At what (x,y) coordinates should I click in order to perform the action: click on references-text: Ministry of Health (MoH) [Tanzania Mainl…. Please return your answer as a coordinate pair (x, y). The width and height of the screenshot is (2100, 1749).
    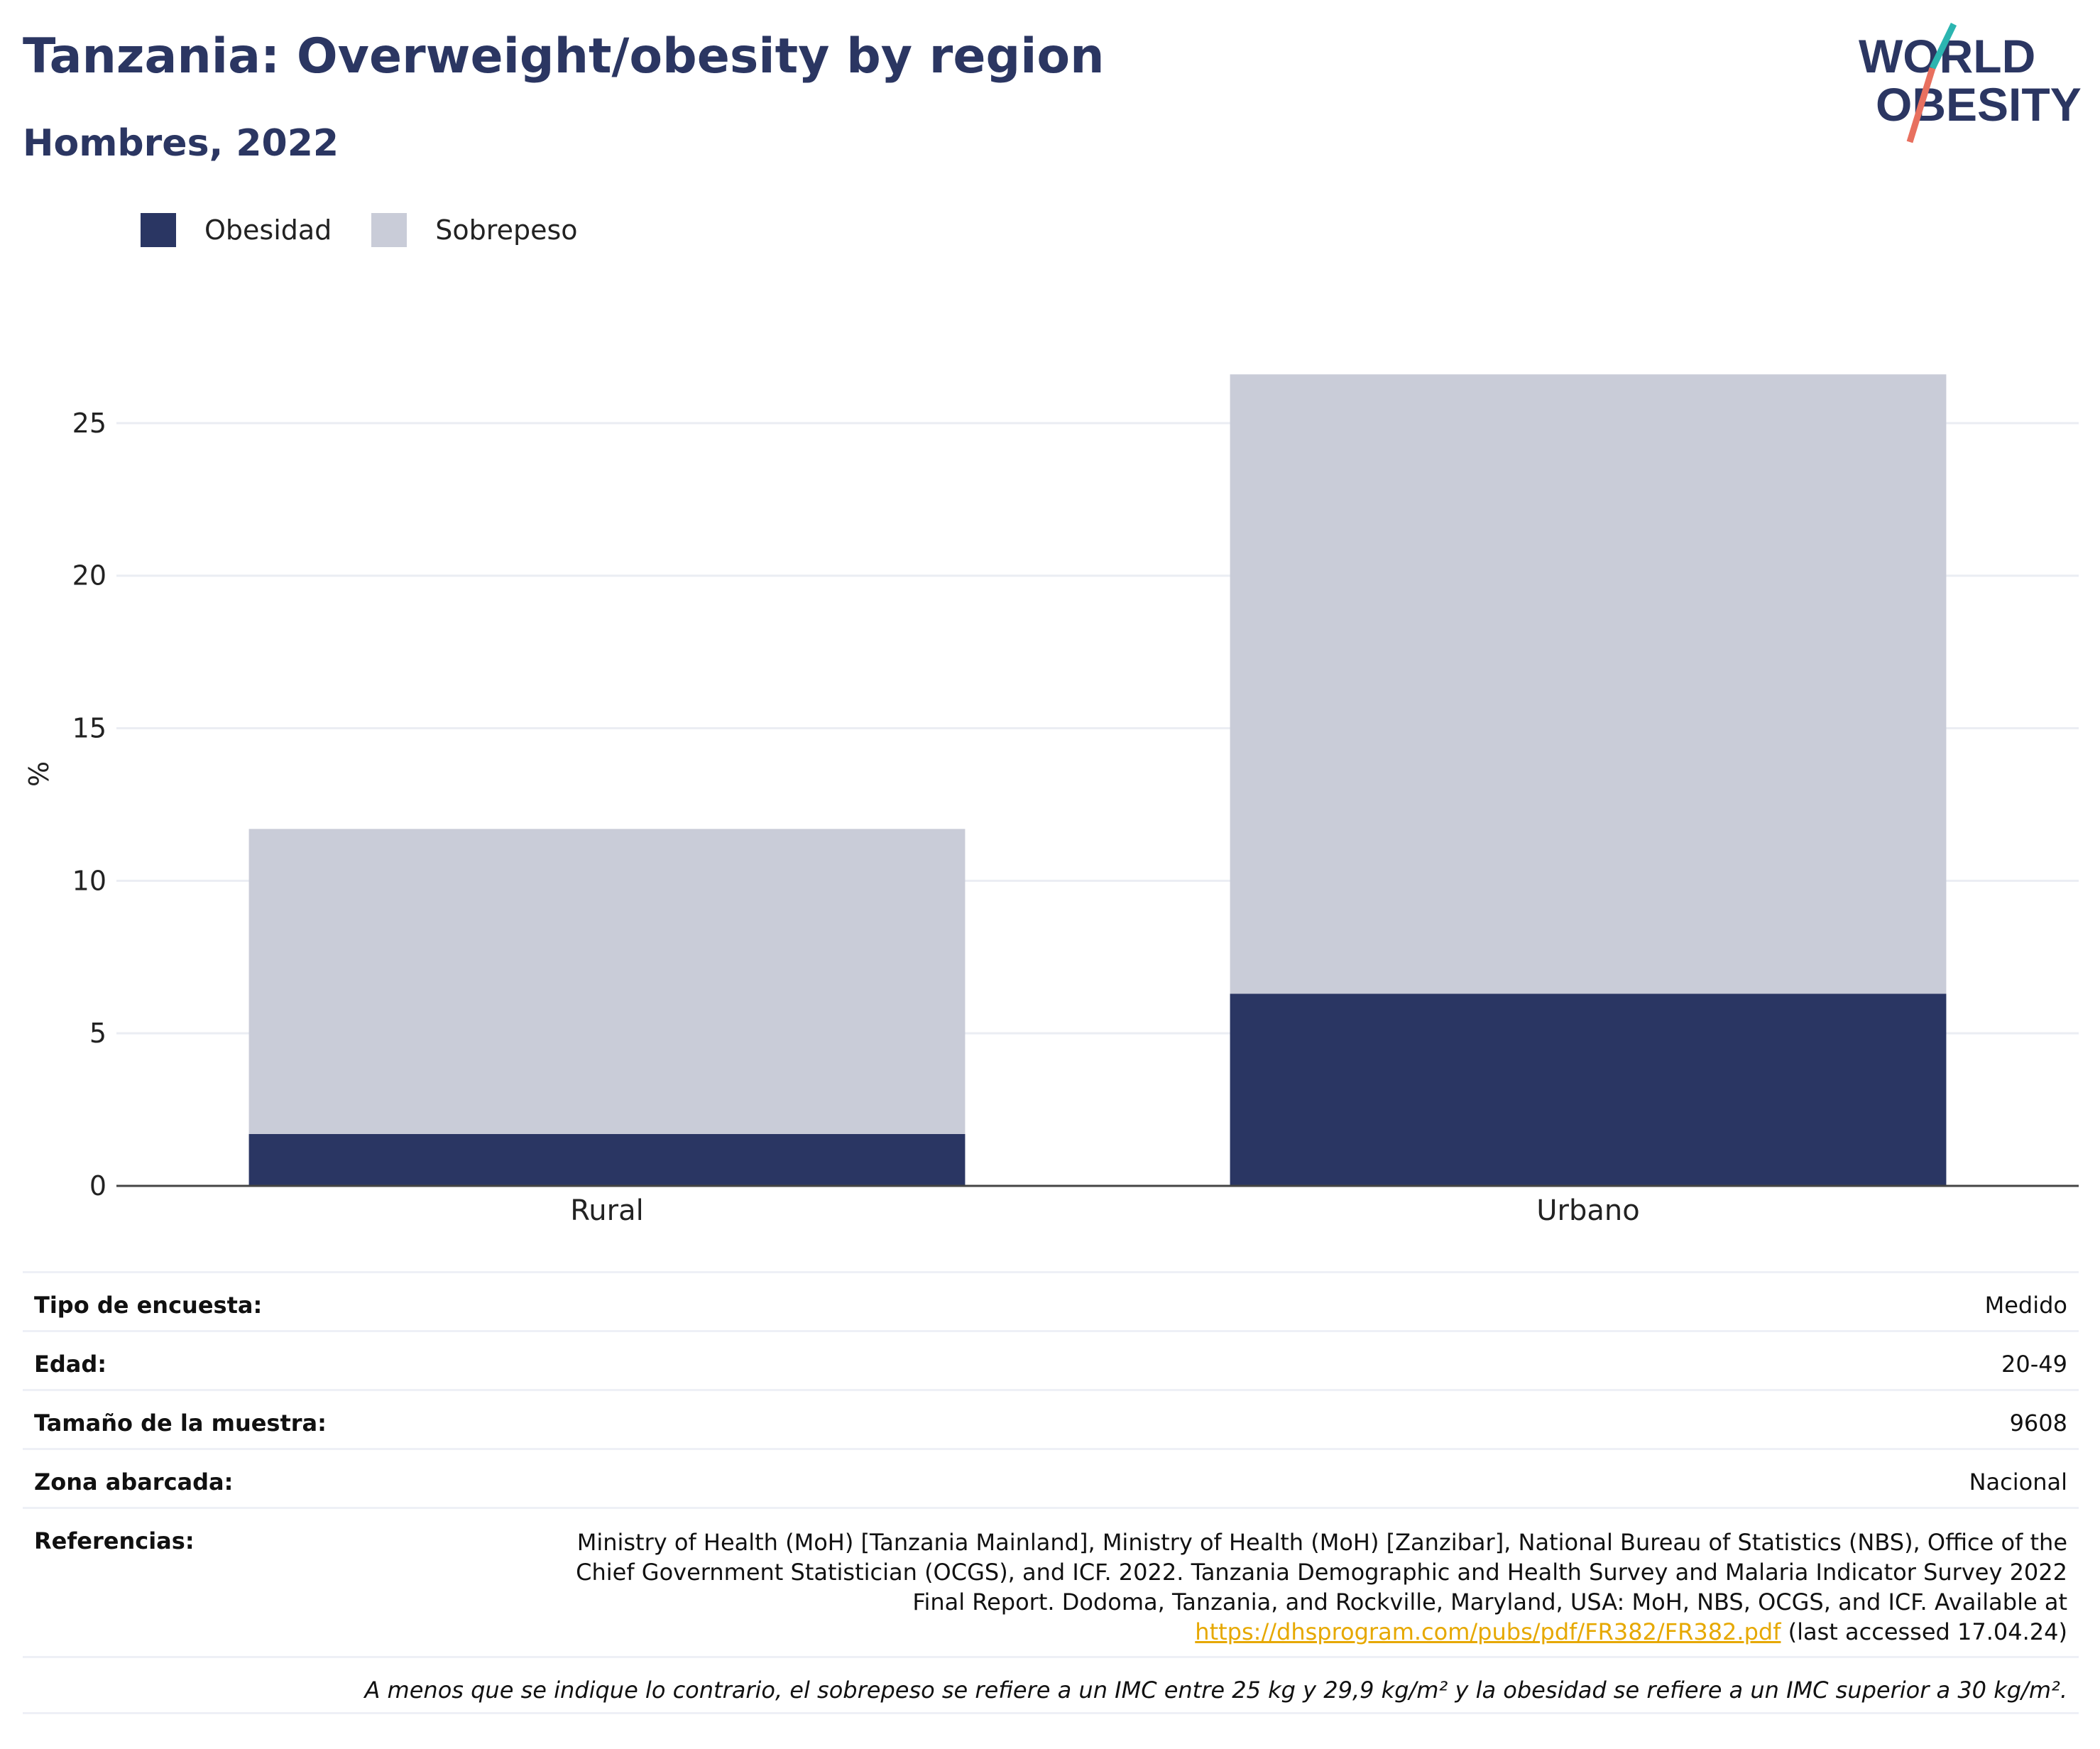
    Looking at the image, I should click on (1321, 1572).